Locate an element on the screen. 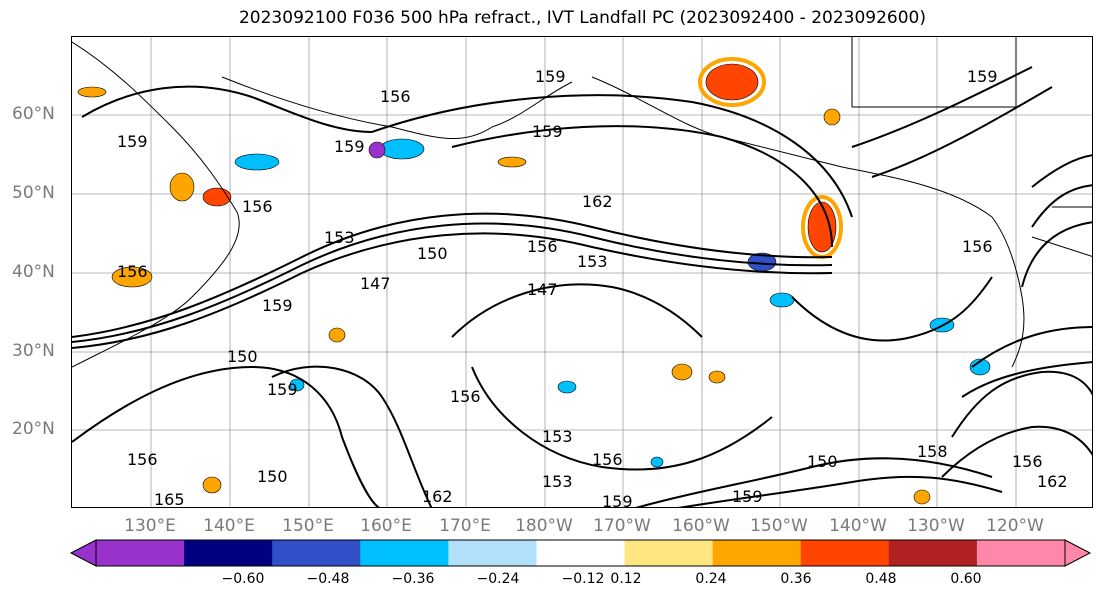 This screenshot has width=1105, height=601. lat-label-40n: 40°N is located at coordinates (33, 272).